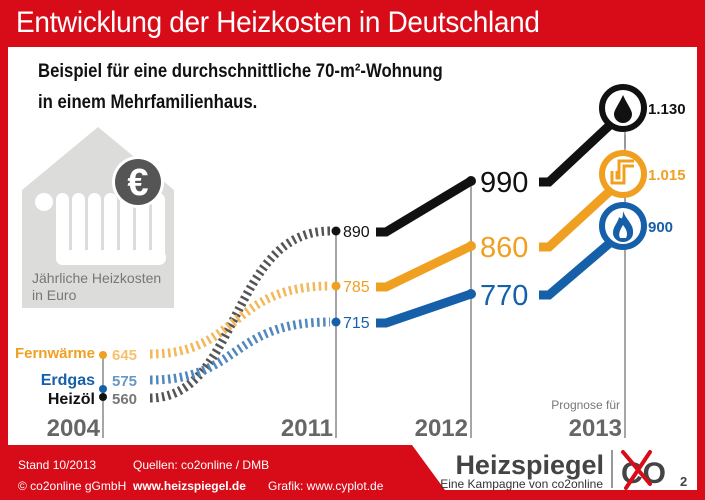 Image resolution: width=705 pixels, height=500 pixels. What do you see at coordinates (103, 389) in the screenshot?
I see `dot-erdgas-2004` at bounding box center [103, 389].